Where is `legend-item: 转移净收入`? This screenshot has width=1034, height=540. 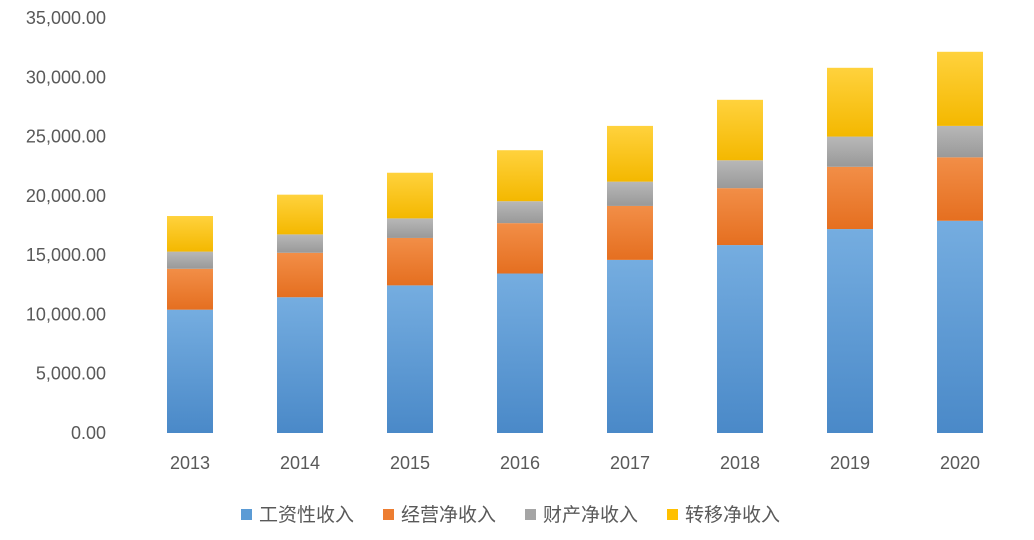
legend-item: 转移净收入 is located at coordinates (723, 515).